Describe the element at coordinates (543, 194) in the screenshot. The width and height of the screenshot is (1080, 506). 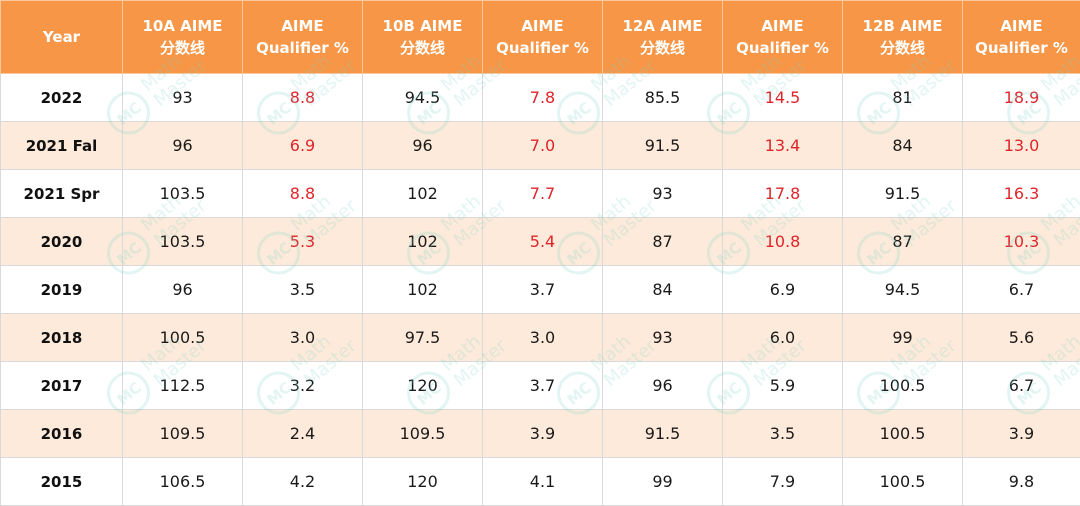
I see `qualifier-percent-cell: 7.7` at that location.